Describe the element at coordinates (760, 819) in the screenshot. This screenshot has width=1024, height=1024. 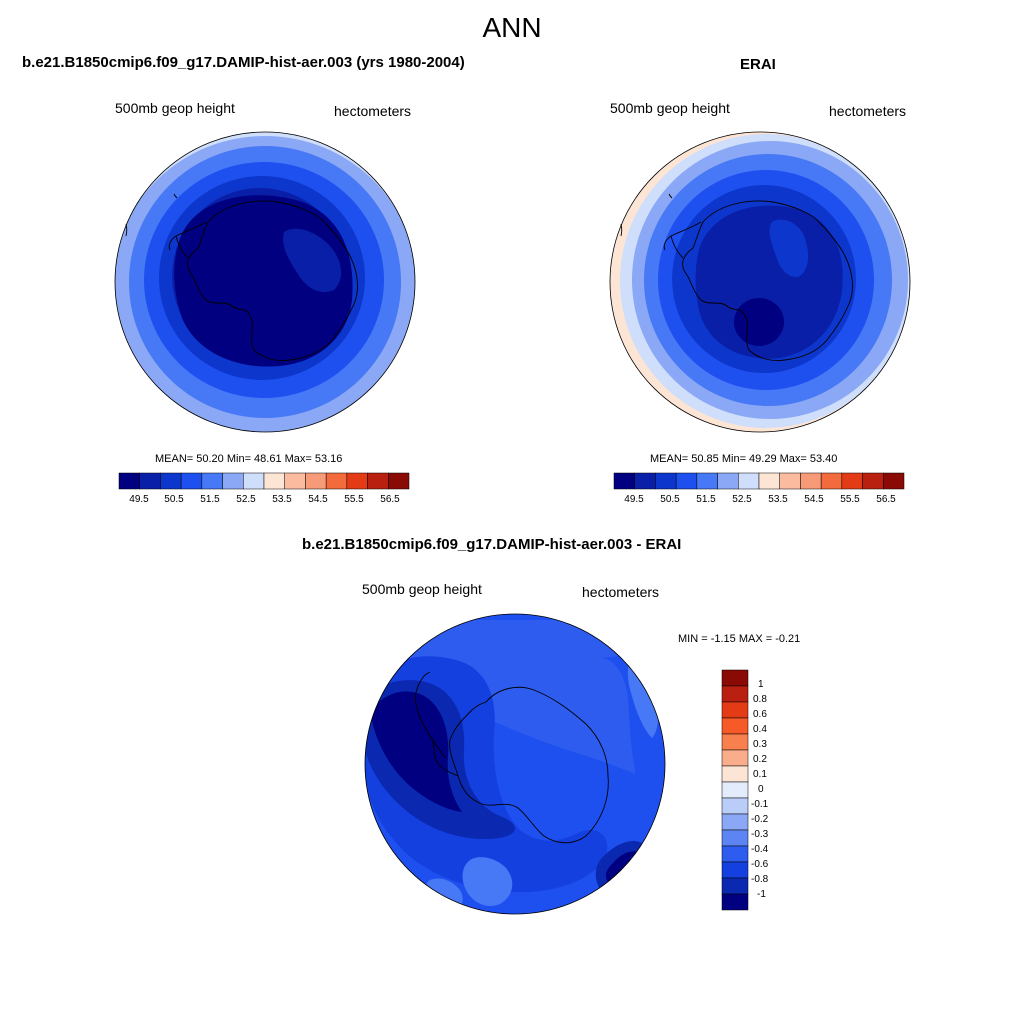
I see `panel3-colorbar-label: -0.2` at that location.